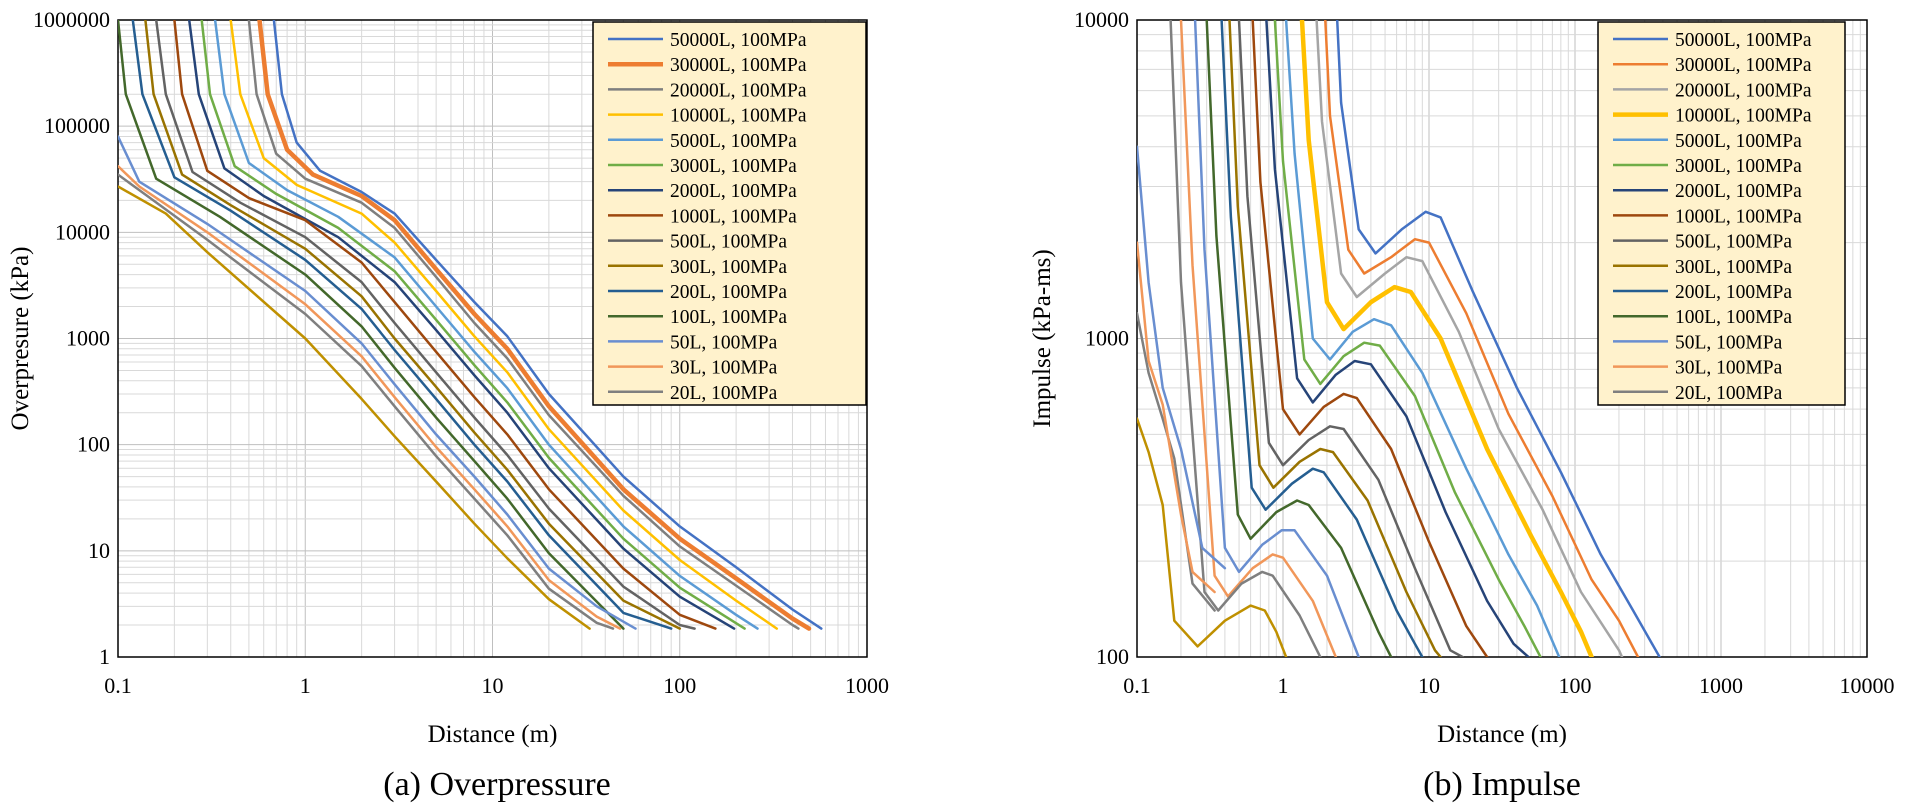 The height and width of the screenshot is (811, 1910). What do you see at coordinates (104, 656) in the screenshot?
I see `y-tick-label: 1` at bounding box center [104, 656].